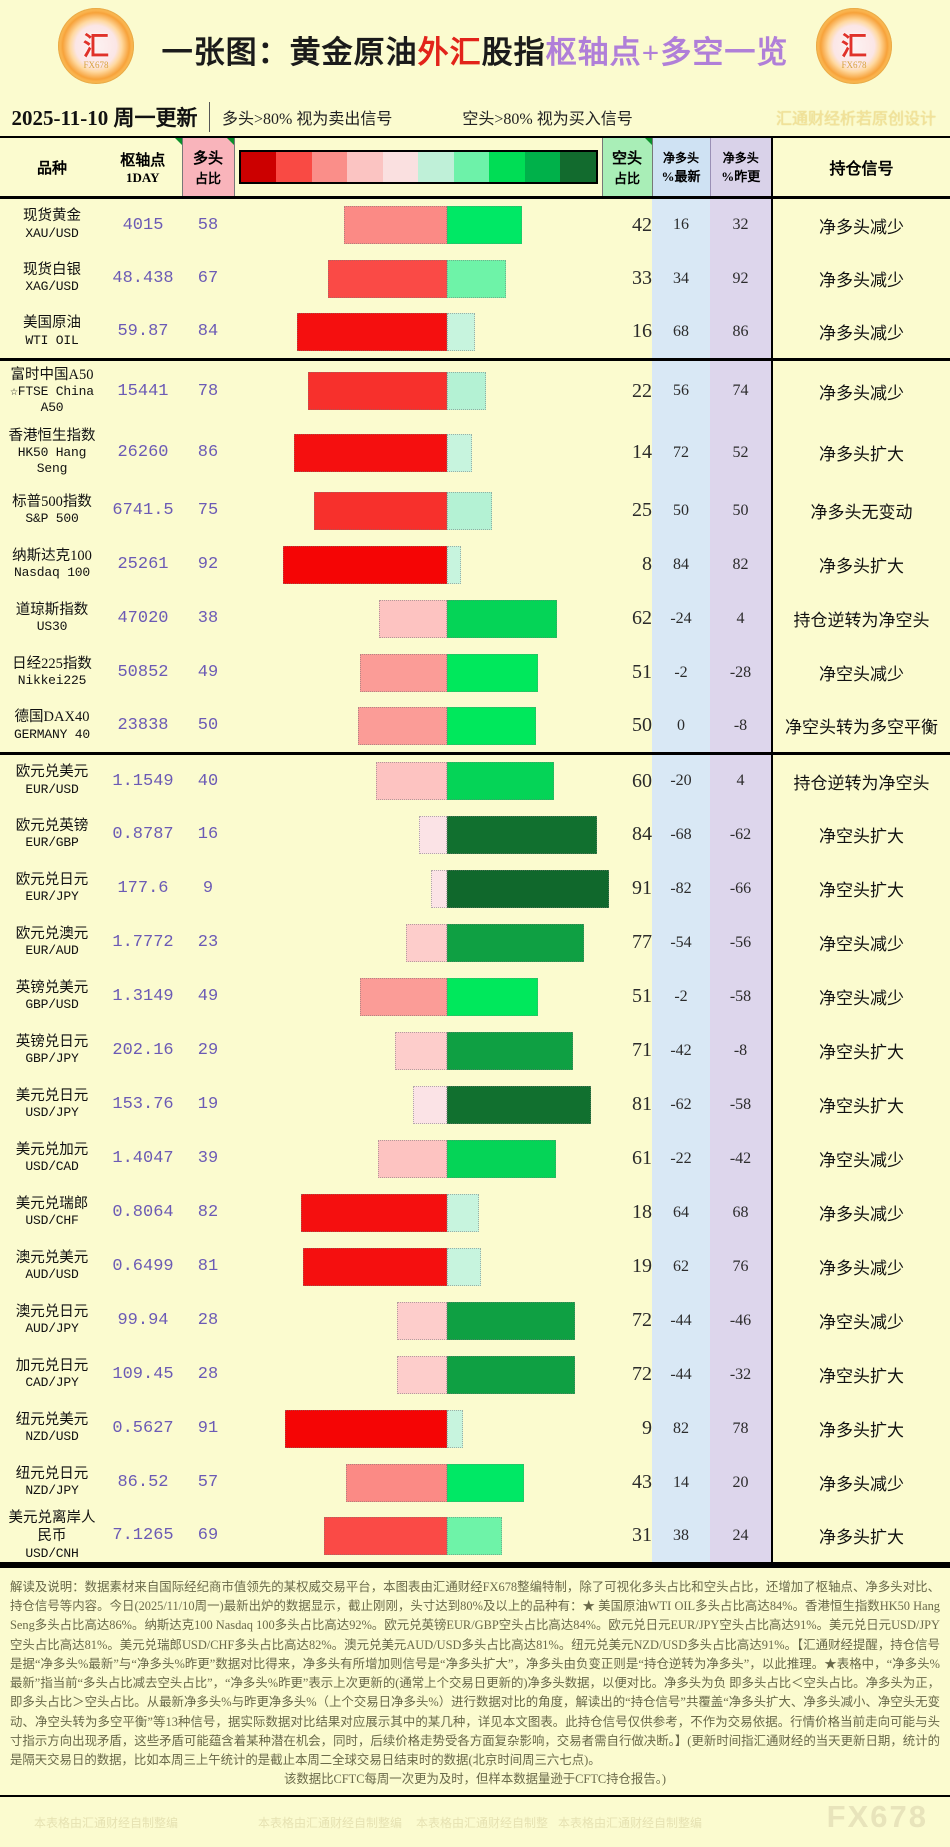 The image size is (950, 1847). I want to click on cell-short-percent: 72, so click(642, 1320).